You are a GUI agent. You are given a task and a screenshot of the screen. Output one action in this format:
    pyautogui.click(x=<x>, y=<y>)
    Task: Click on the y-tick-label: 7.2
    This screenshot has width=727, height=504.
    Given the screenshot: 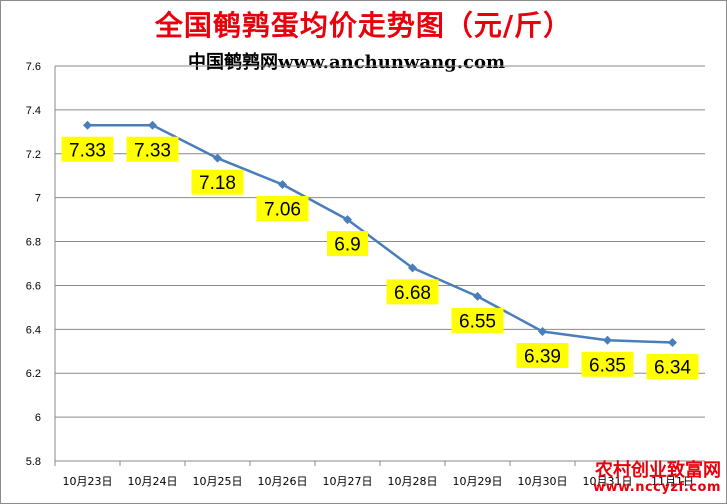 What is the action you would take?
    pyautogui.click(x=33, y=155)
    